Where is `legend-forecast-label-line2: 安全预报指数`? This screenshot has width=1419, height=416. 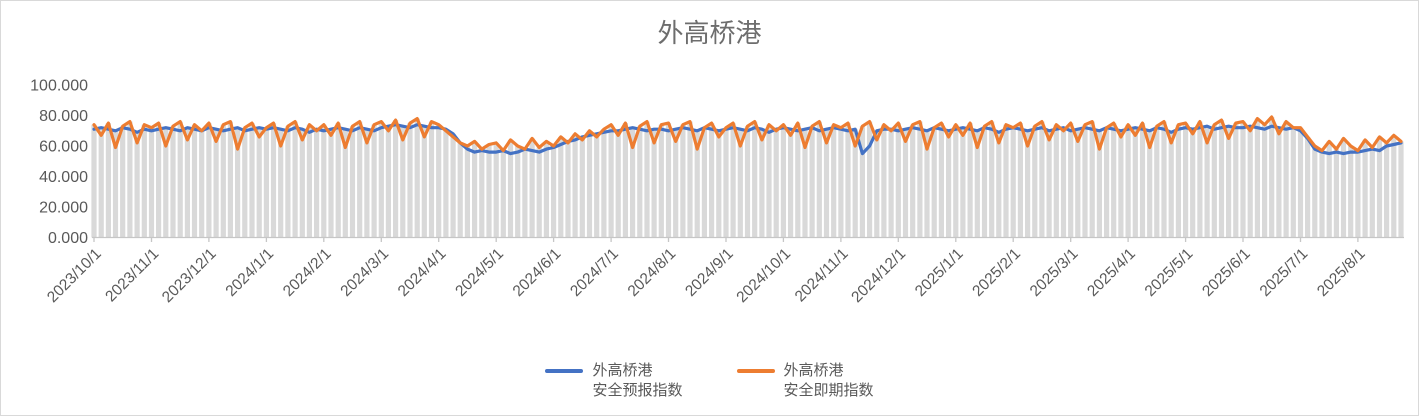 legend-forecast-label-line2: 安全预报指数 is located at coordinates (637, 390).